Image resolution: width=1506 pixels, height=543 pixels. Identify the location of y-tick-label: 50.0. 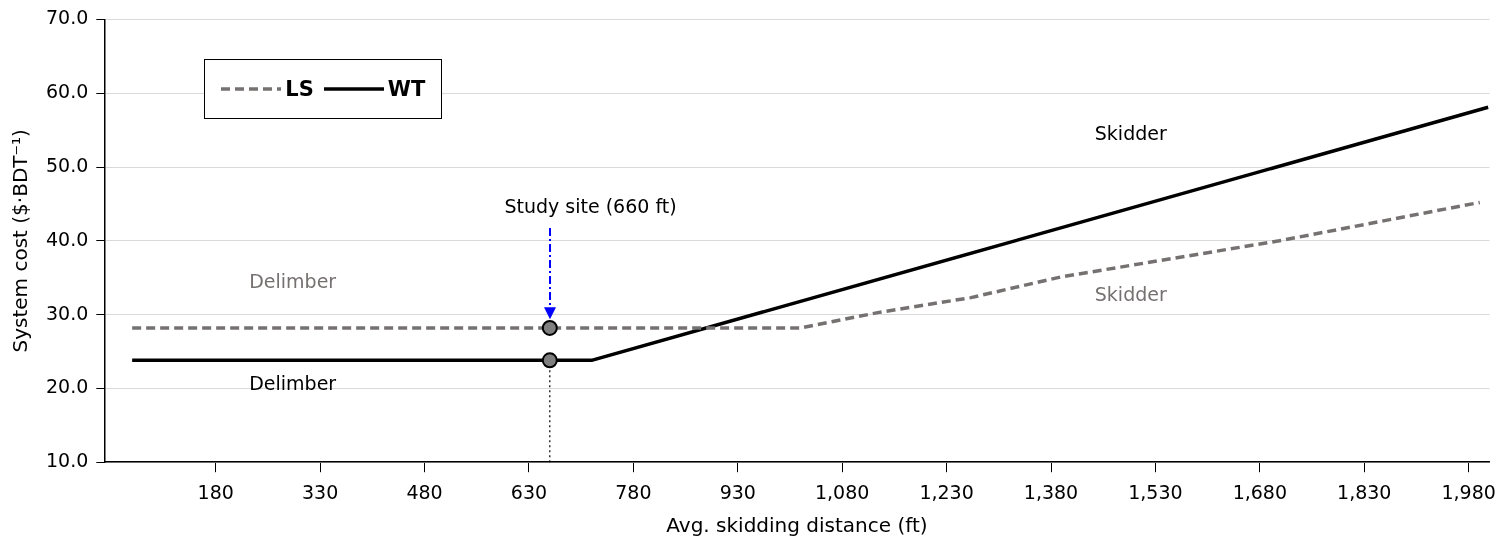
(67, 164).